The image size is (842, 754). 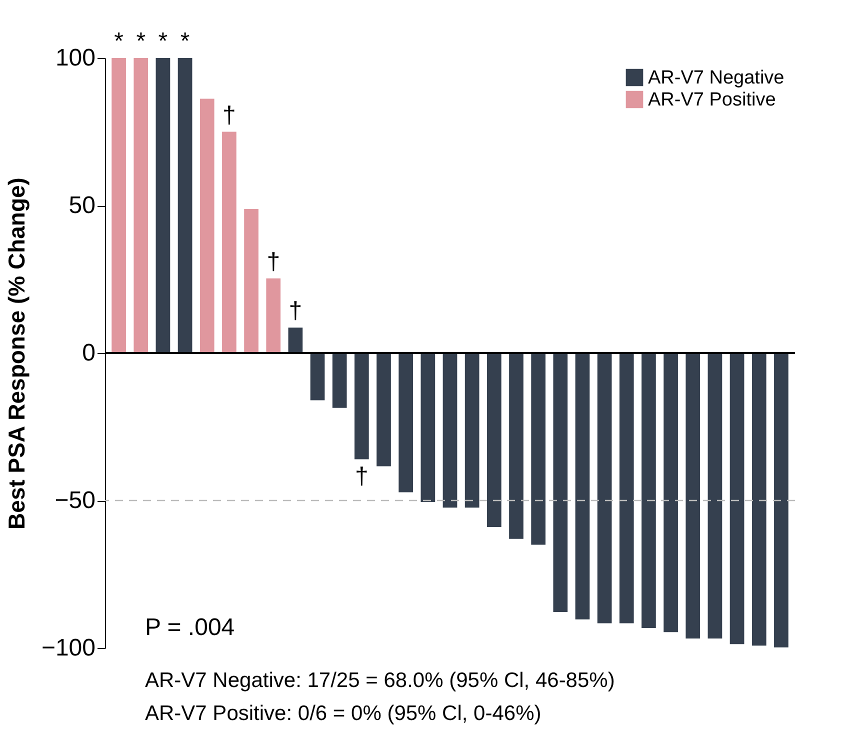 I want to click on y-tick-label: 0, so click(x=89, y=353).